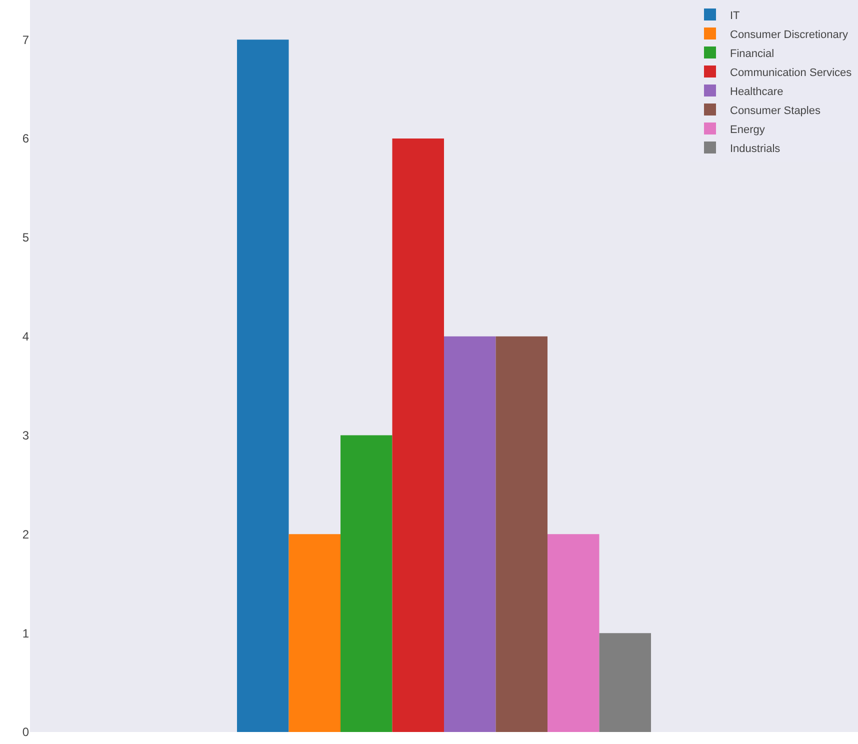 This screenshot has height=744, width=858. Describe the element at coordinates (789, 34) in the screenshot. I see `legend-label: Consumer Discretionary` at that location.